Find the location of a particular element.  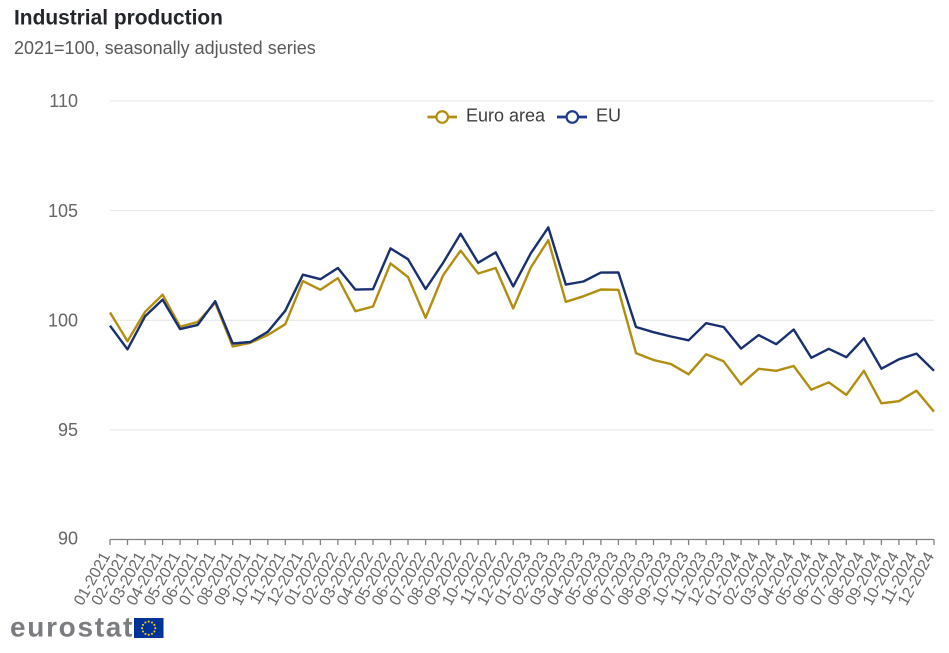

svg-text: 90 is located at coordinates (68, 539).